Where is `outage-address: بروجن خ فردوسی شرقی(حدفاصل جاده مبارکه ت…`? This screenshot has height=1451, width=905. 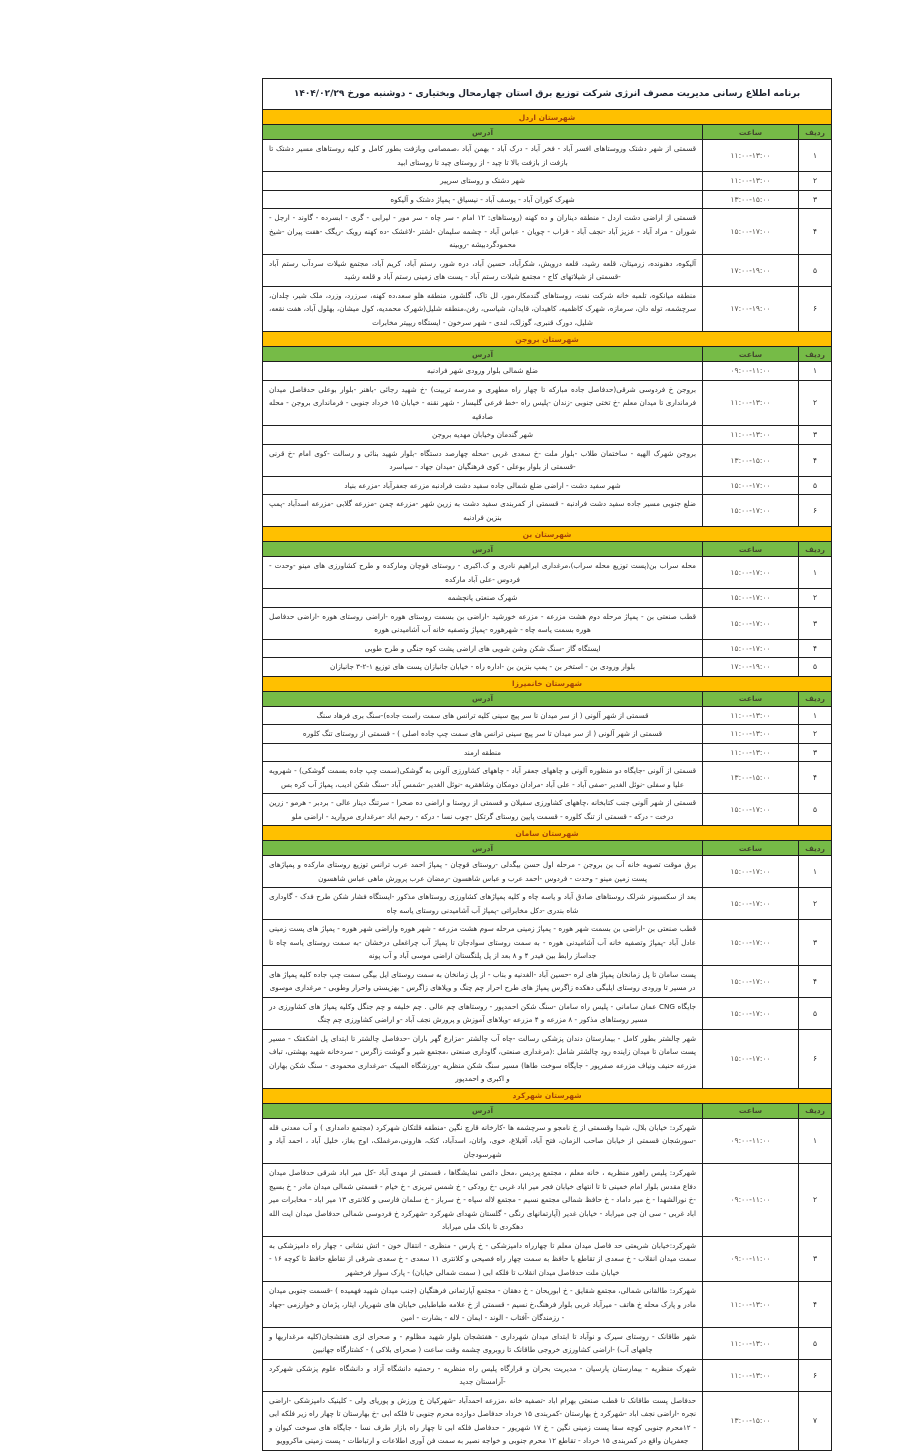 outage-address: بروجن خ فردوسی شرقی(حدفاصل جاده مبارکه ت… is located at coordinates (482, 402).